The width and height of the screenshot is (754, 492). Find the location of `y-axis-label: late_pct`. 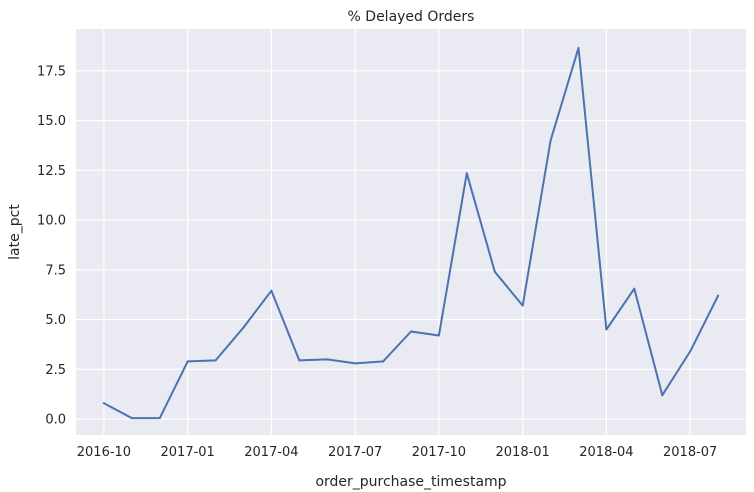

y-axis-label: late_pct is located at coordinates (15, 232).